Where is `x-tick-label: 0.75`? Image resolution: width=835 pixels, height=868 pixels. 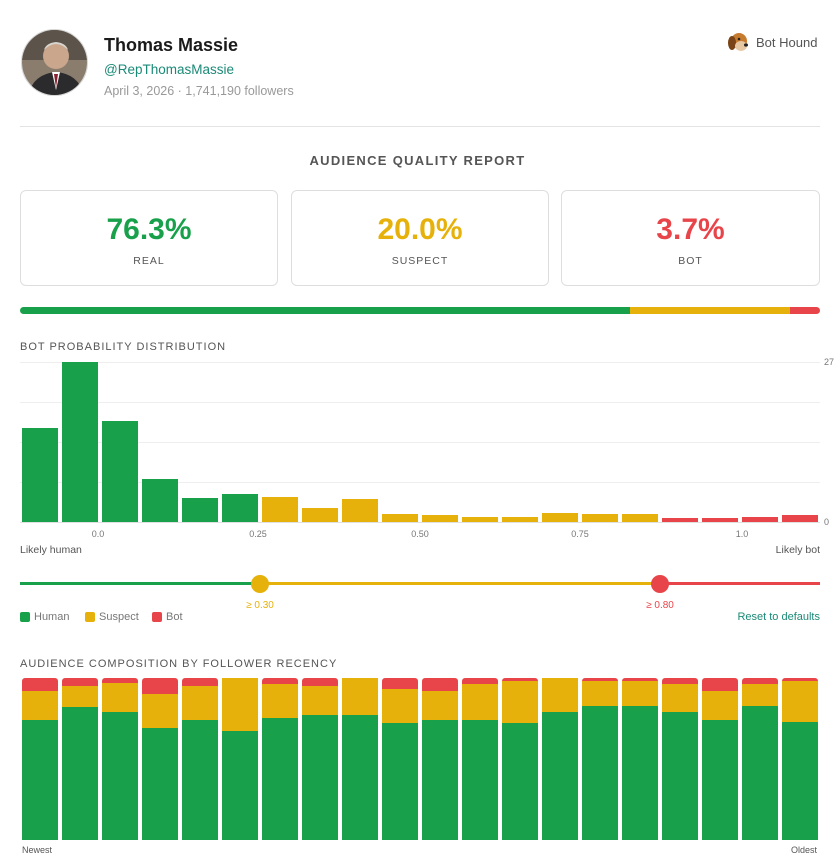 x-tick-label: 0.75 is located at coordinates (580, 534).